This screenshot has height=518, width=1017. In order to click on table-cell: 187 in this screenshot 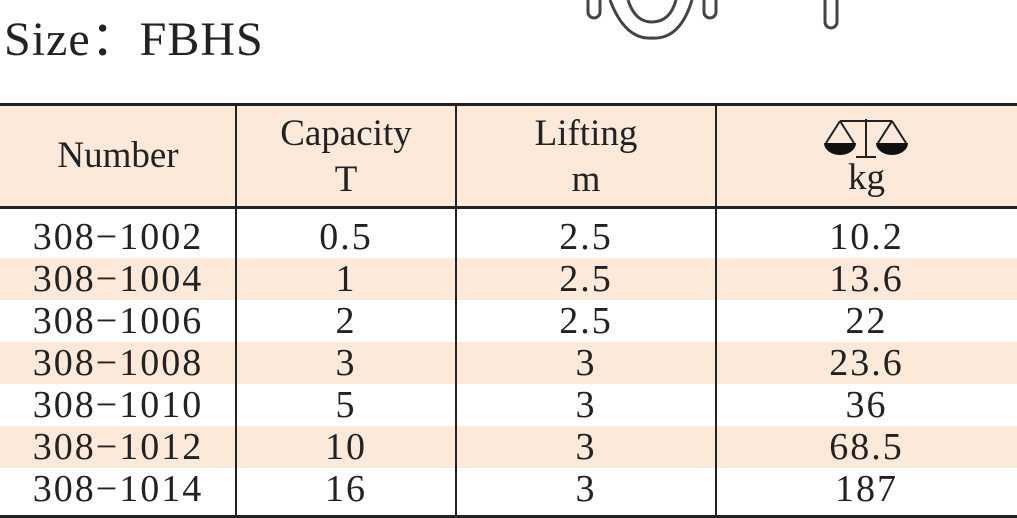, I will do `click(866, 489)`.